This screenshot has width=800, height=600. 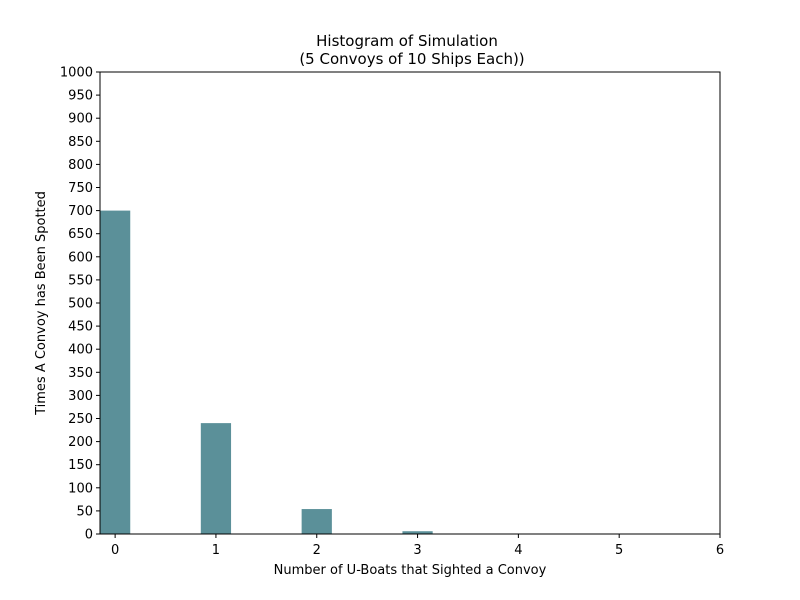 What do you see at coordinates (619, 550) in the screenshot?
I see `x-tick-label: 5` at bounding box center [619, 550].